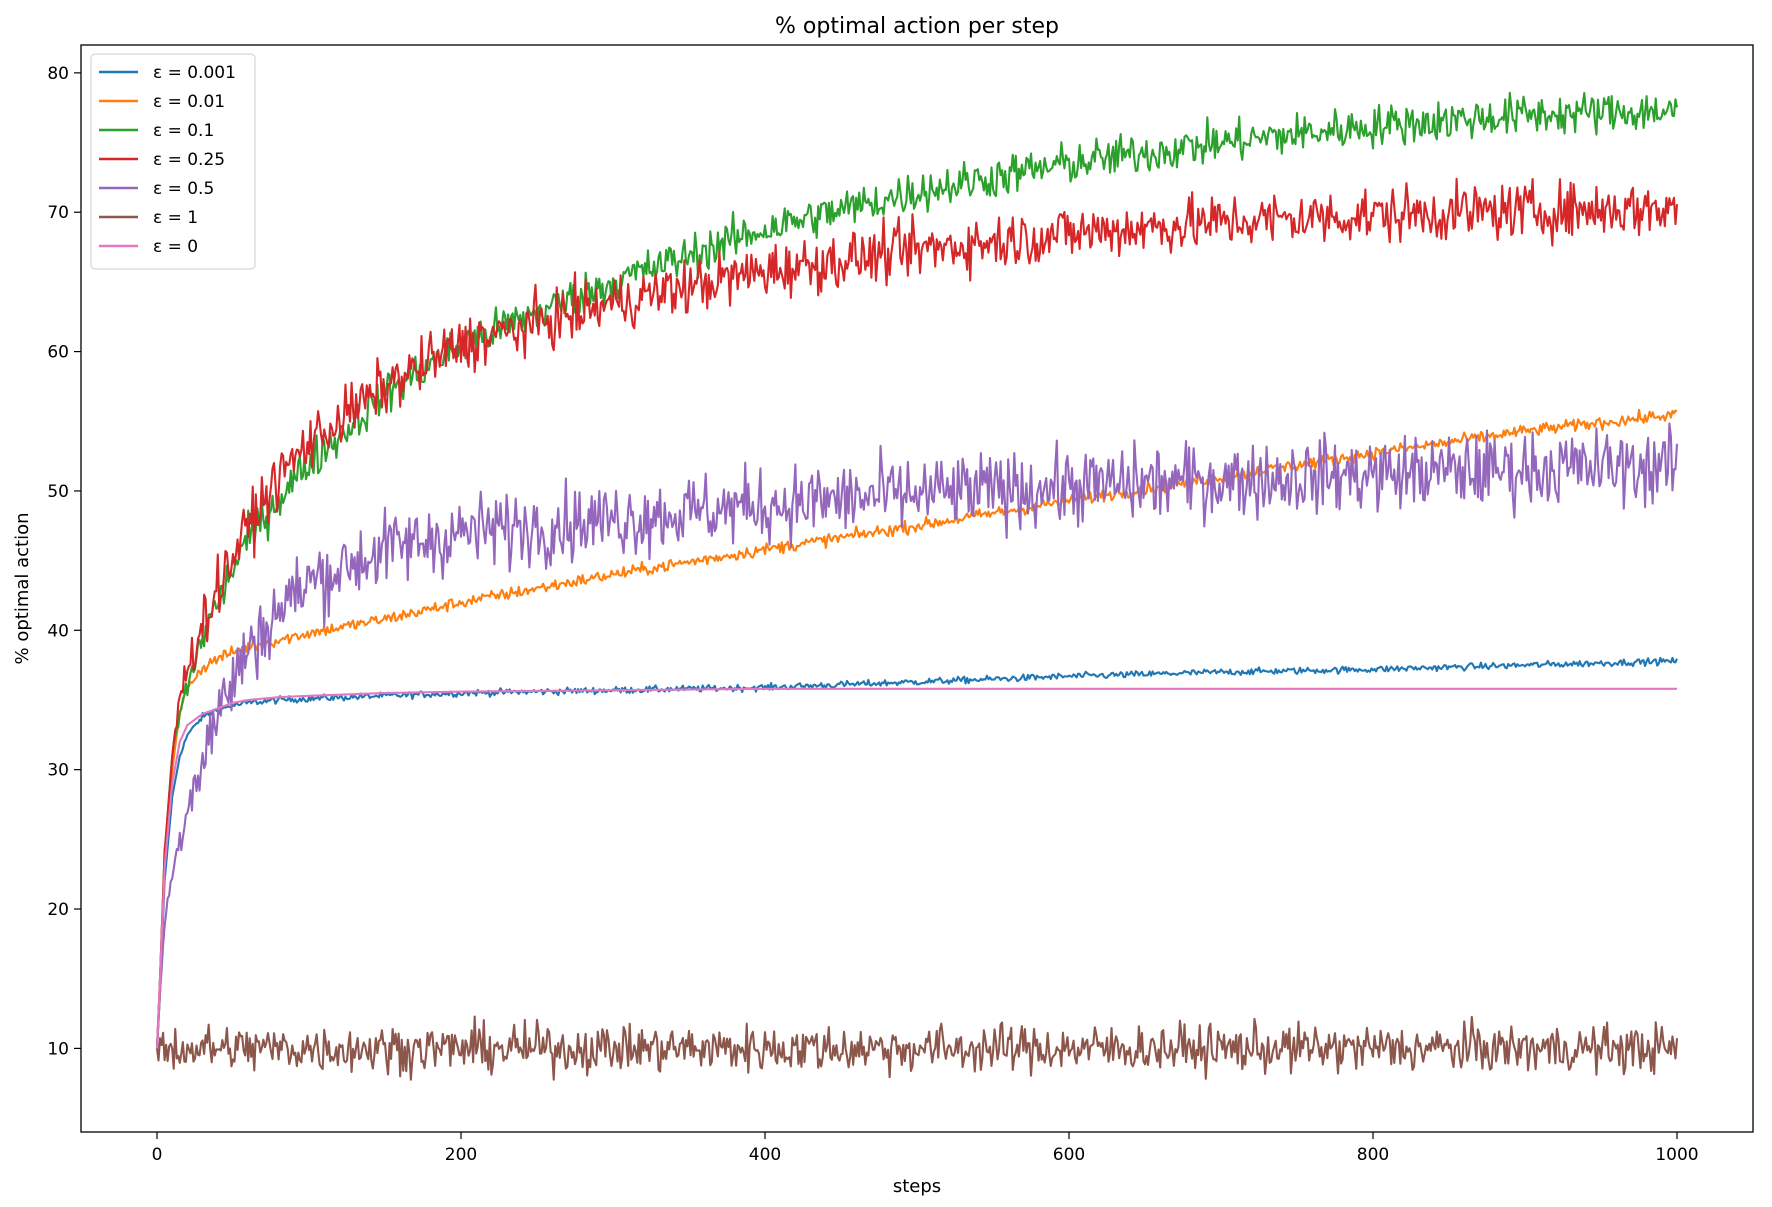 The height and width of the screenshot is (1207, 1772). I want to click on legend-label: ε = 1, so click(175, 218).